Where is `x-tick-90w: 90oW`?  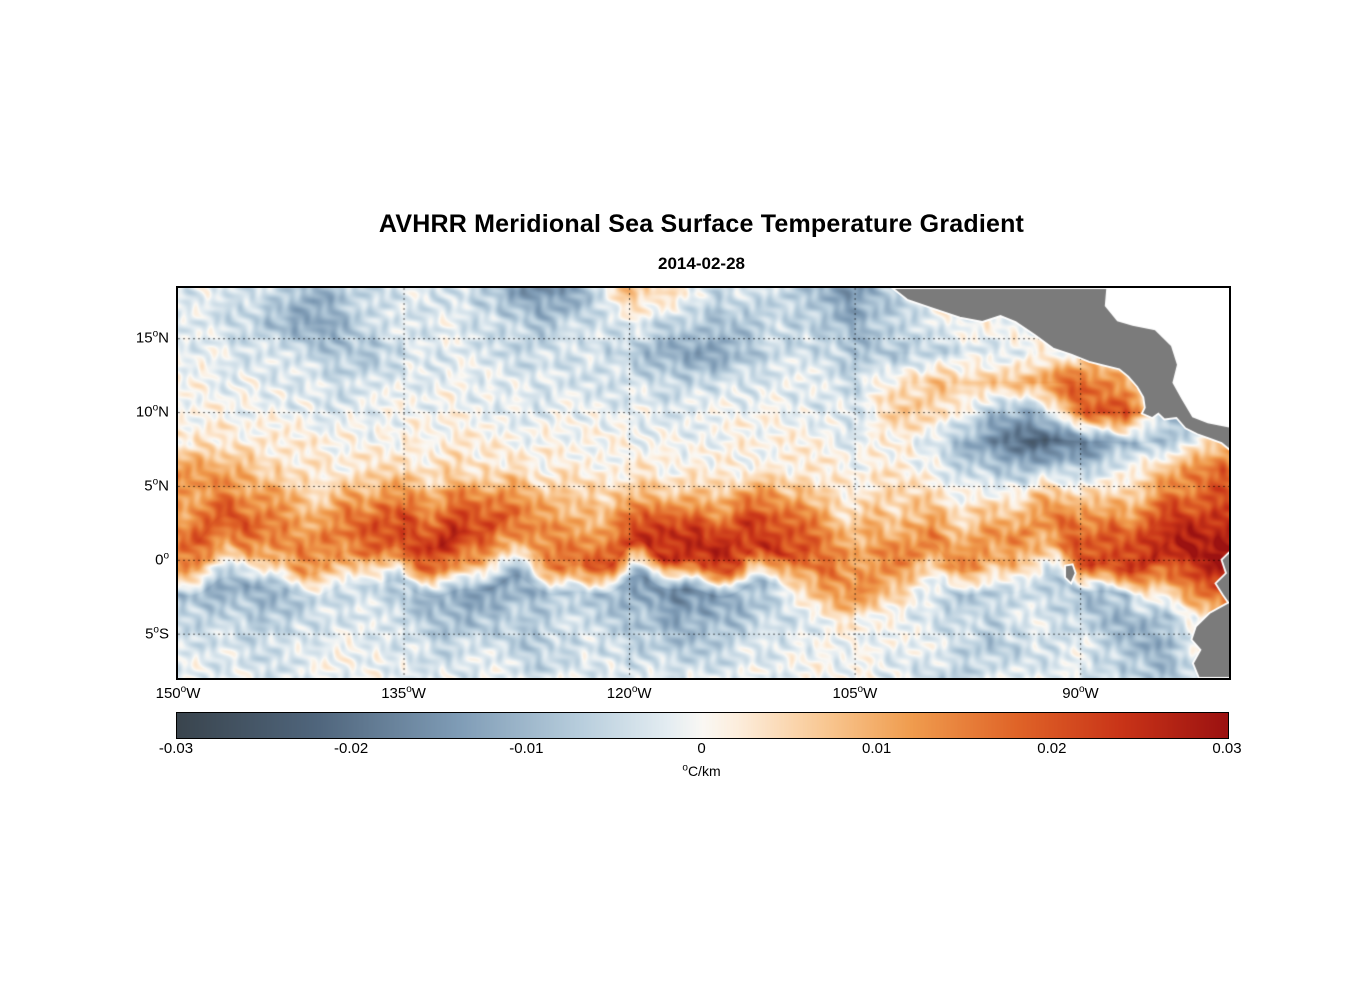 x-tick-90w: 90oW is located at coordinates (1080, 693).